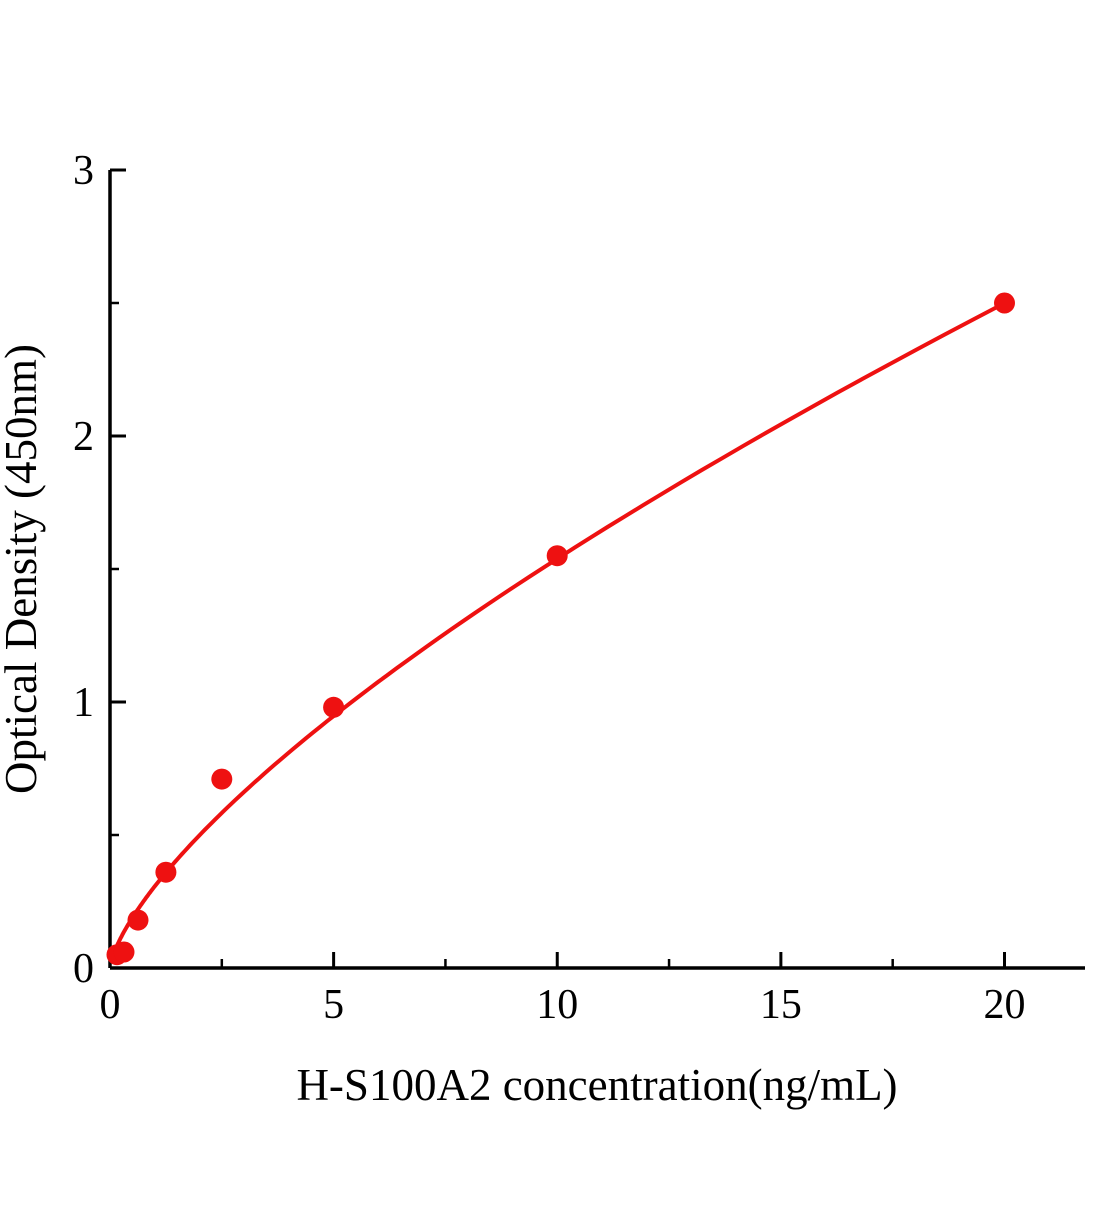 The image size is (1104, 1205). I want to click on y-tick-label: 1, so click(83, 703).